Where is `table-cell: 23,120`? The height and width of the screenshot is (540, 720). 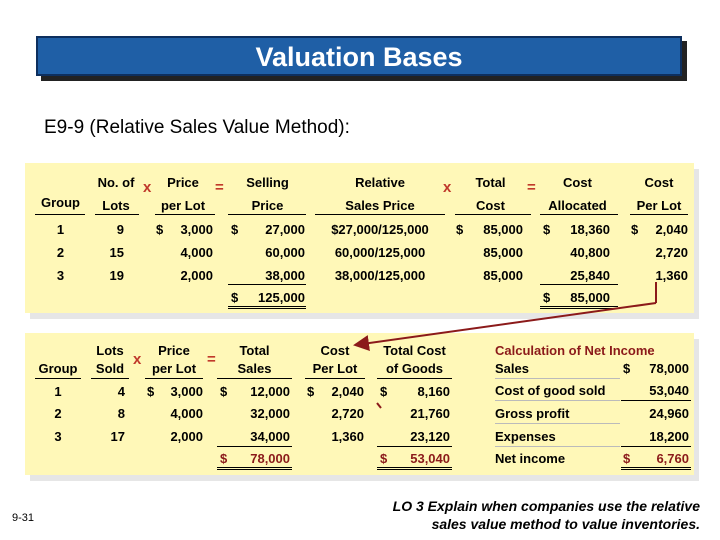
table-cell: 23,120 is located at coordinates (430, 436).